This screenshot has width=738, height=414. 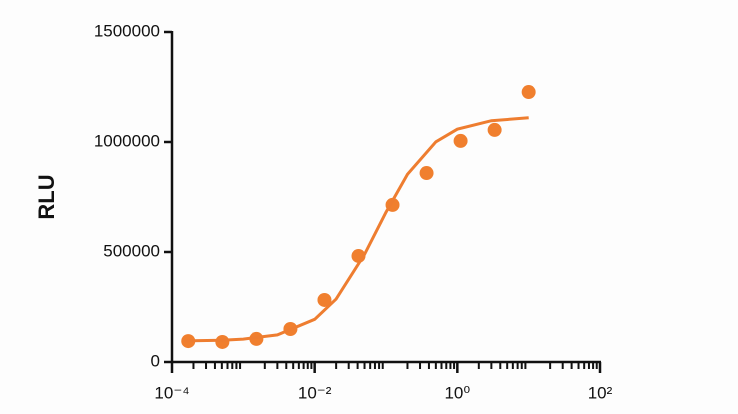 I want to click on y-tick-label: 1500000, so click(x=127, y=30).